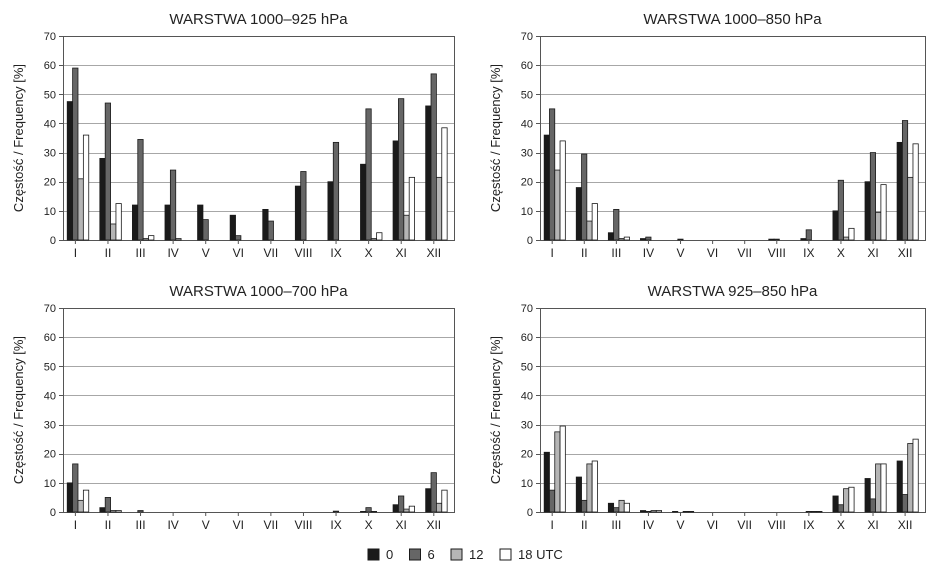 The width and height of the screenshot is (928, 563). I want to click on bar-IV-series-18-UTC, so click(658, 511).